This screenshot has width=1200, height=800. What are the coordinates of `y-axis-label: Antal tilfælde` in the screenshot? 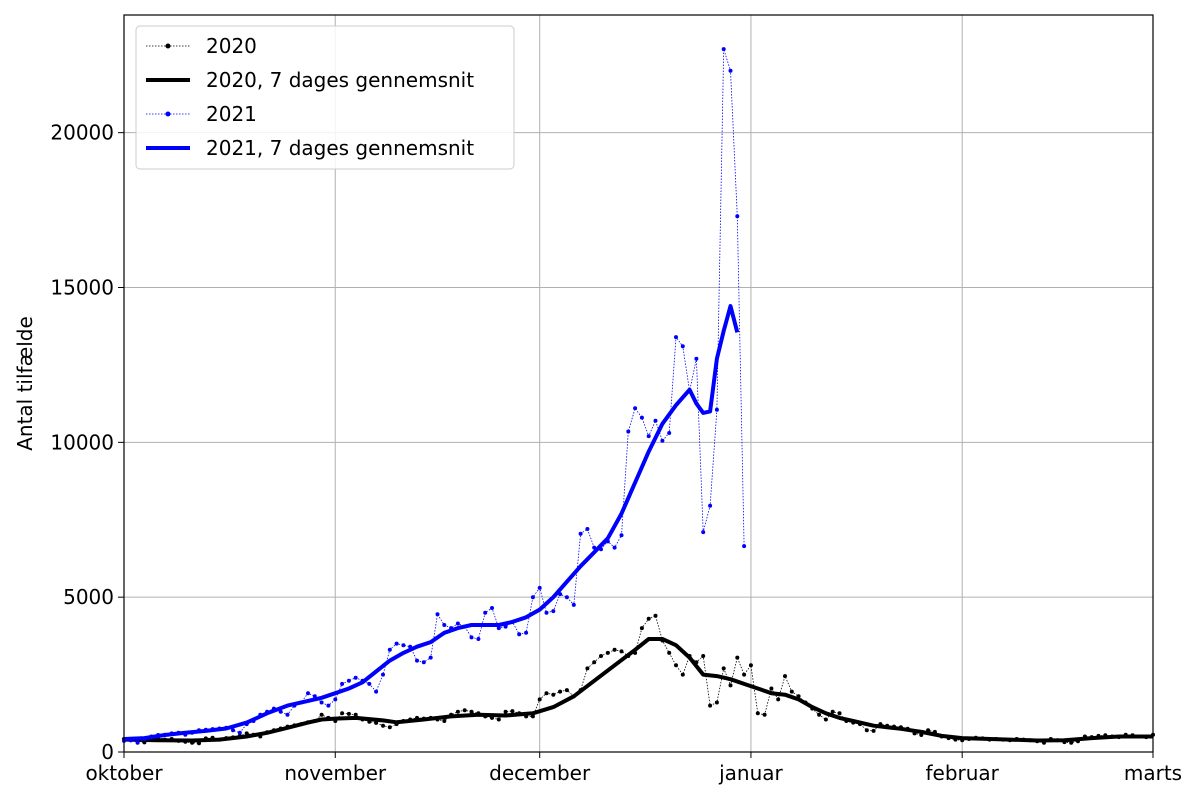 It's located at (25, 383).